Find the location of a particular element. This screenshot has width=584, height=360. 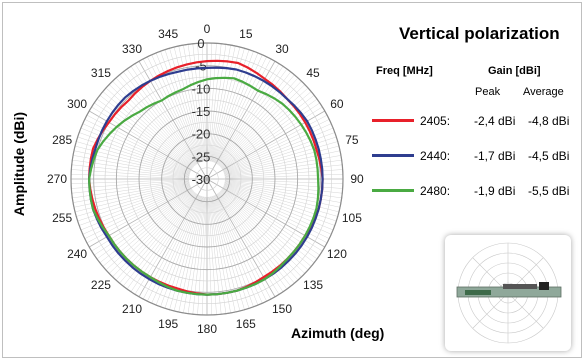

angle-tick-label: 0 is located at coordinates (207, 29).